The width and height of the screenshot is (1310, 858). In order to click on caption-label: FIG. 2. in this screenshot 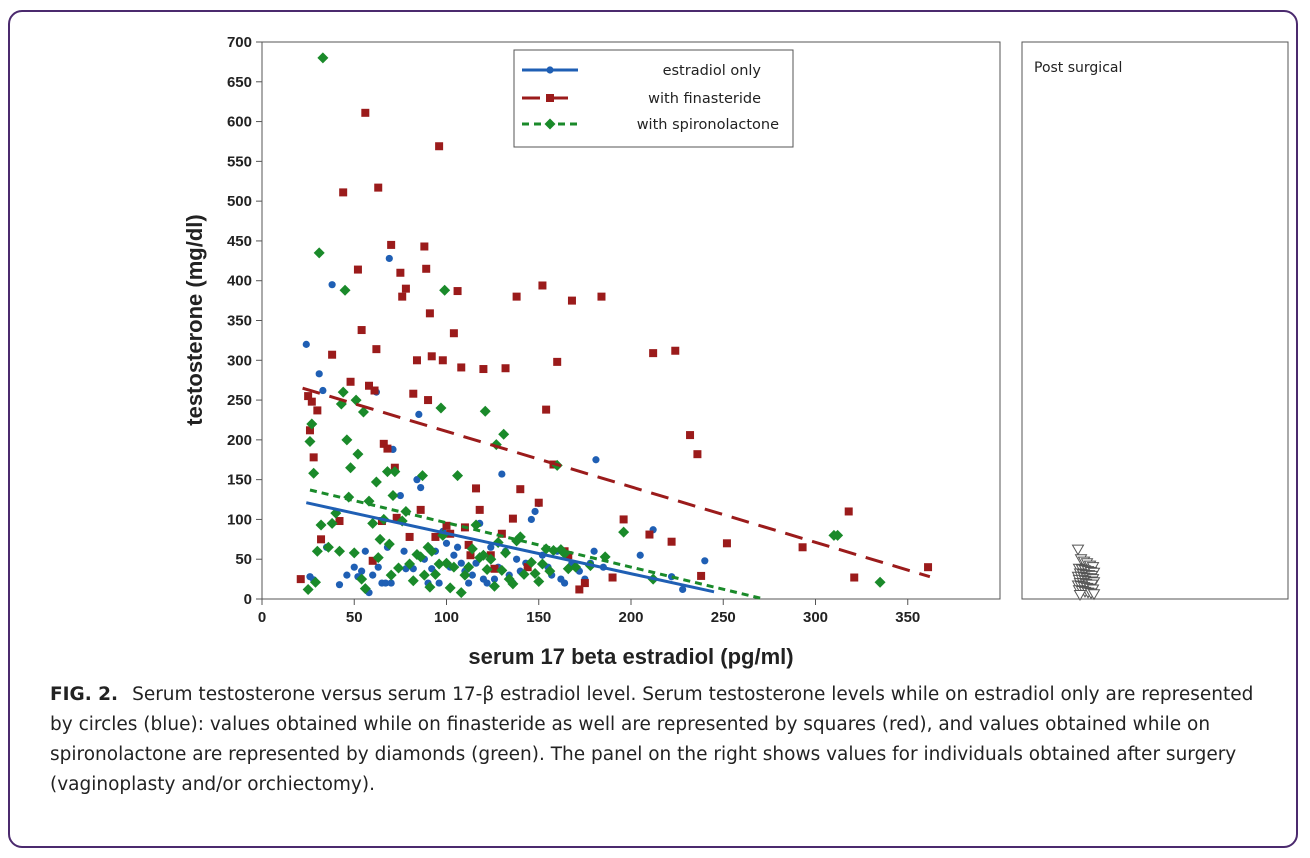, I will do `click(84, 694)`.